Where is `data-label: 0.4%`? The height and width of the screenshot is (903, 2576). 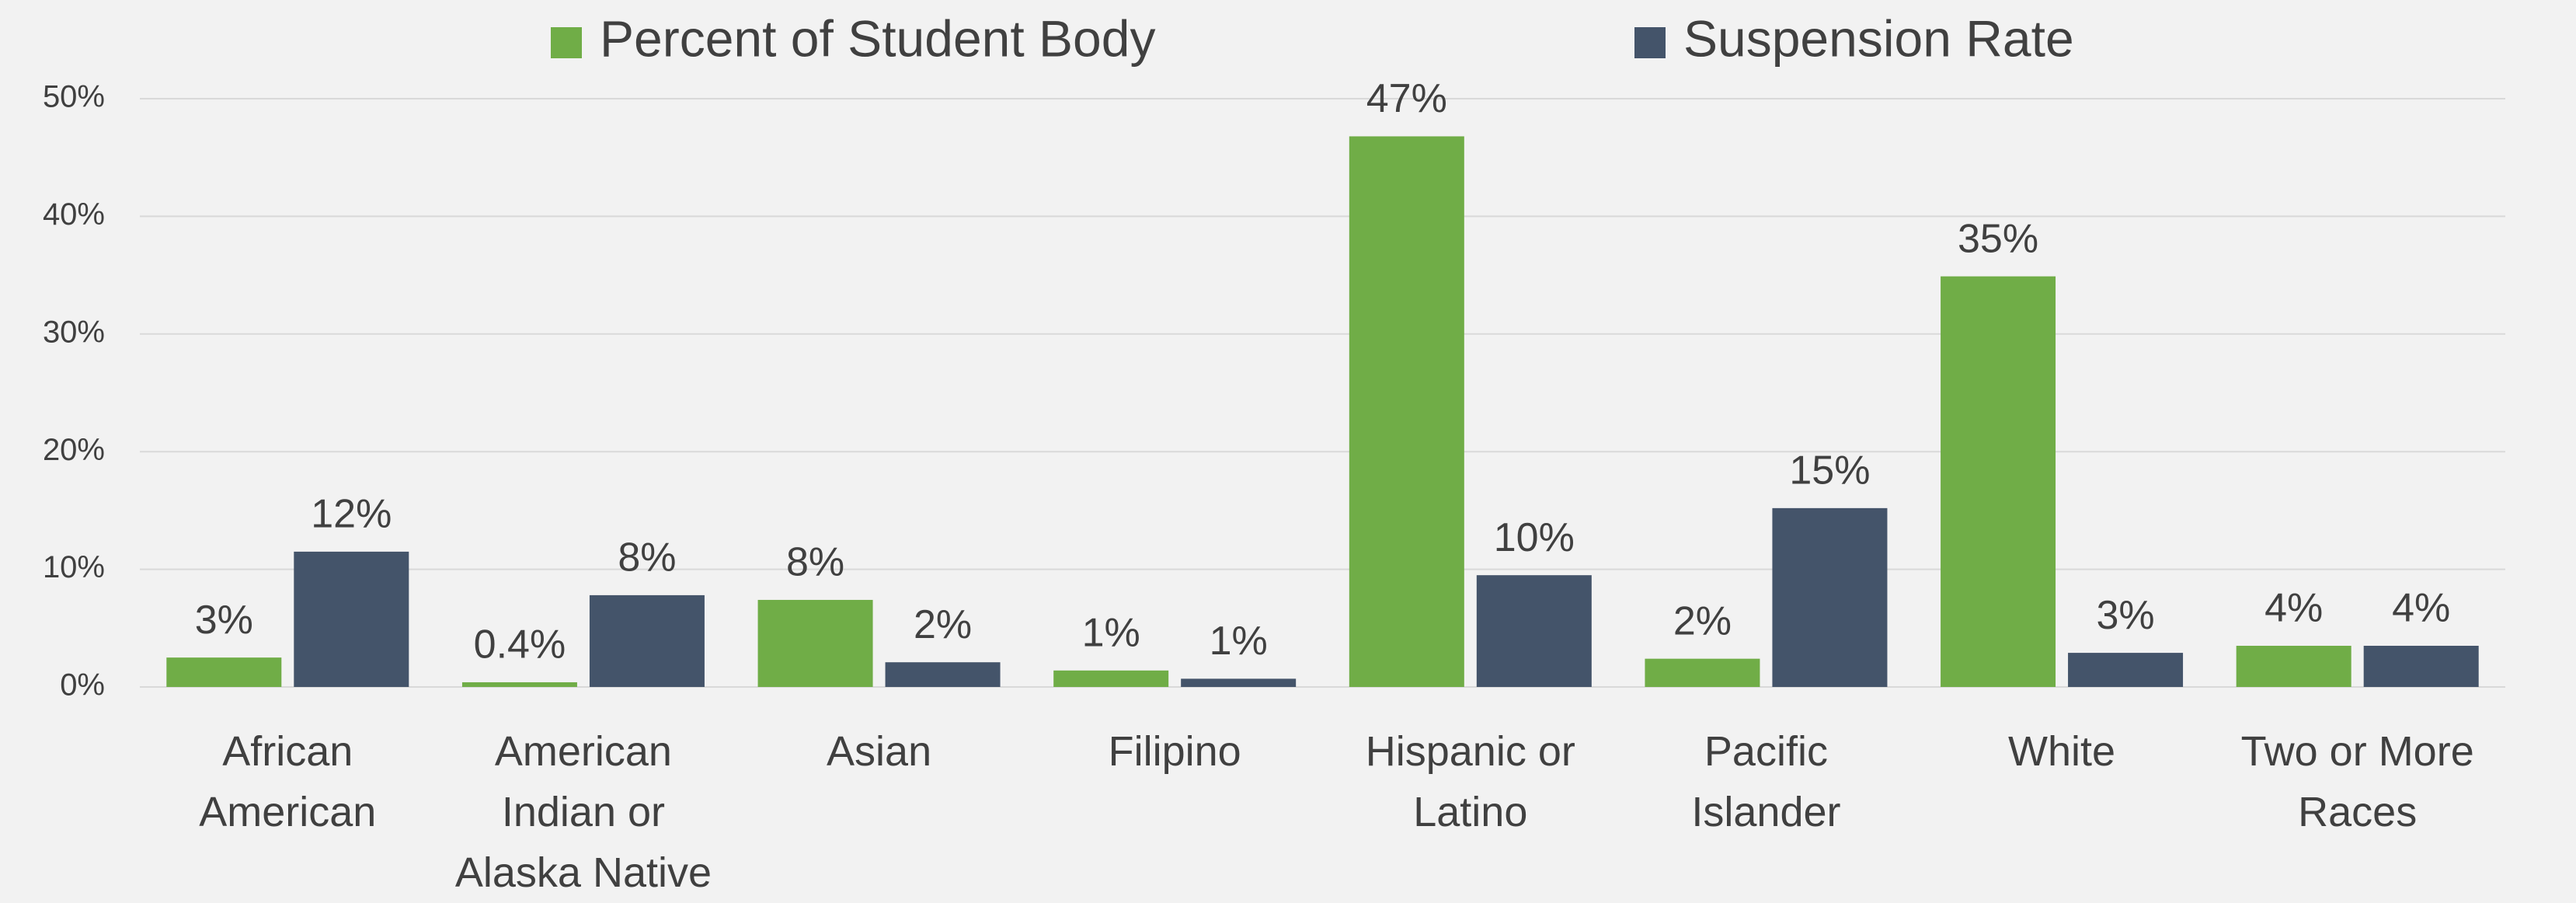
data-label: 0.4% is located at coordinates (520, 645).